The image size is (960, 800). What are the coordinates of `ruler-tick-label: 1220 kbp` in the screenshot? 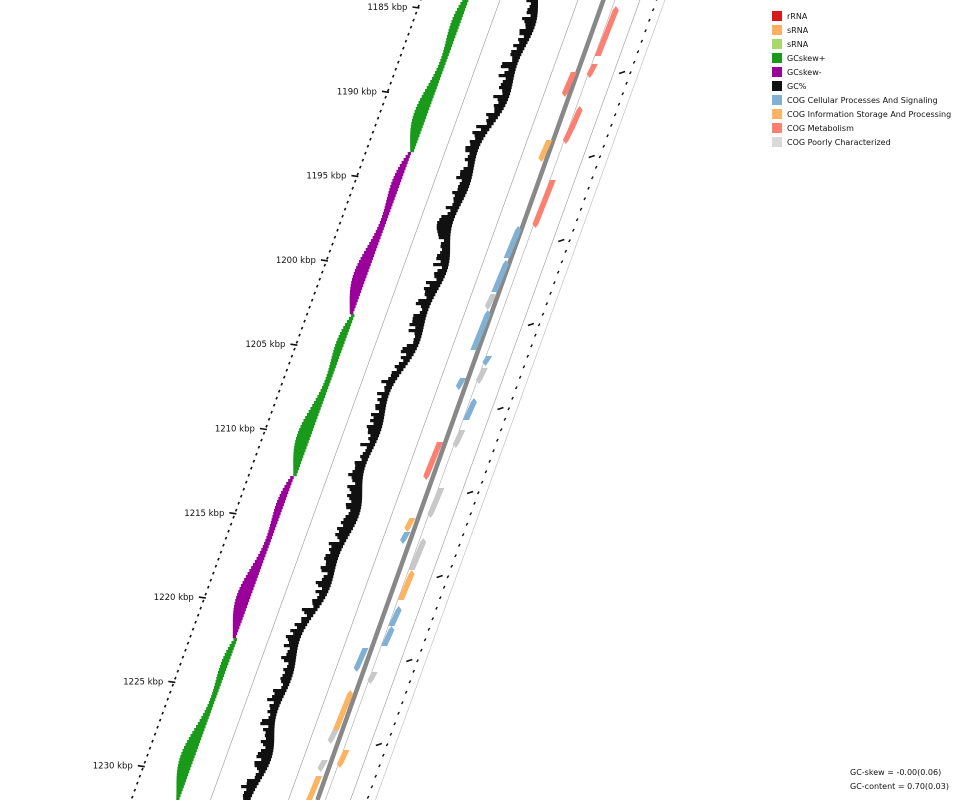 It's located at (174, 598).